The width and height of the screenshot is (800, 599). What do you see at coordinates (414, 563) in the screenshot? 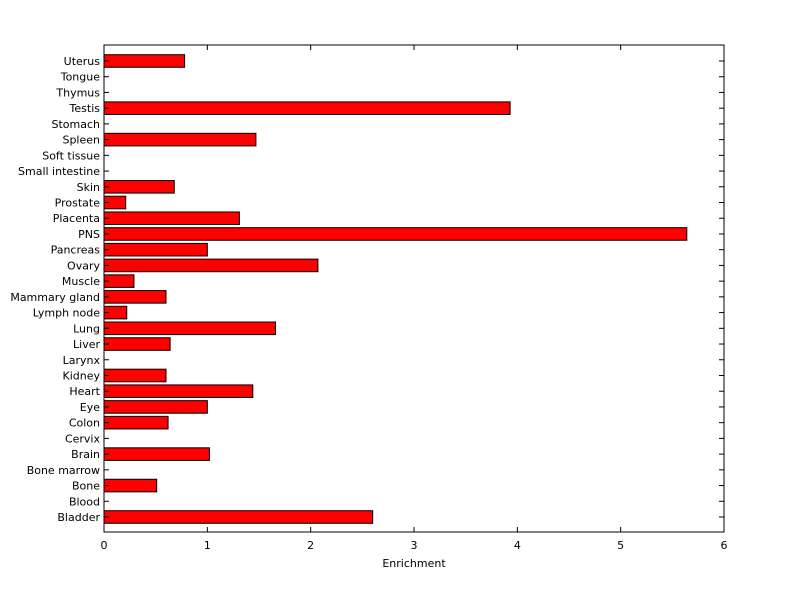
I see `x-axis-label: Enrichment` at bounding box center [414, 563].